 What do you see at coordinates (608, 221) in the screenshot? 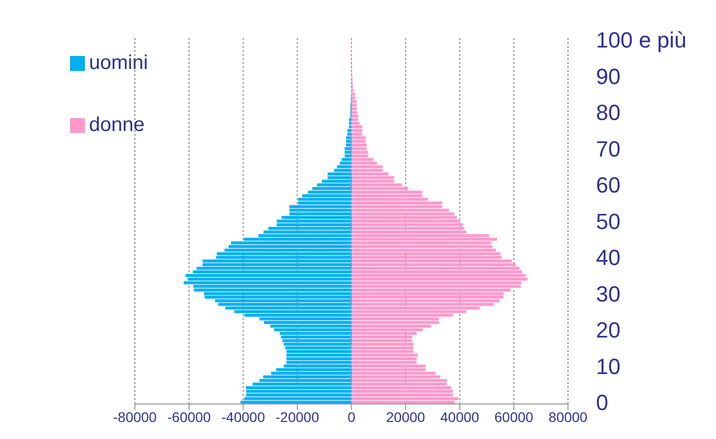
I see `y-tick-label: 50` at bounding box center [608, 221].